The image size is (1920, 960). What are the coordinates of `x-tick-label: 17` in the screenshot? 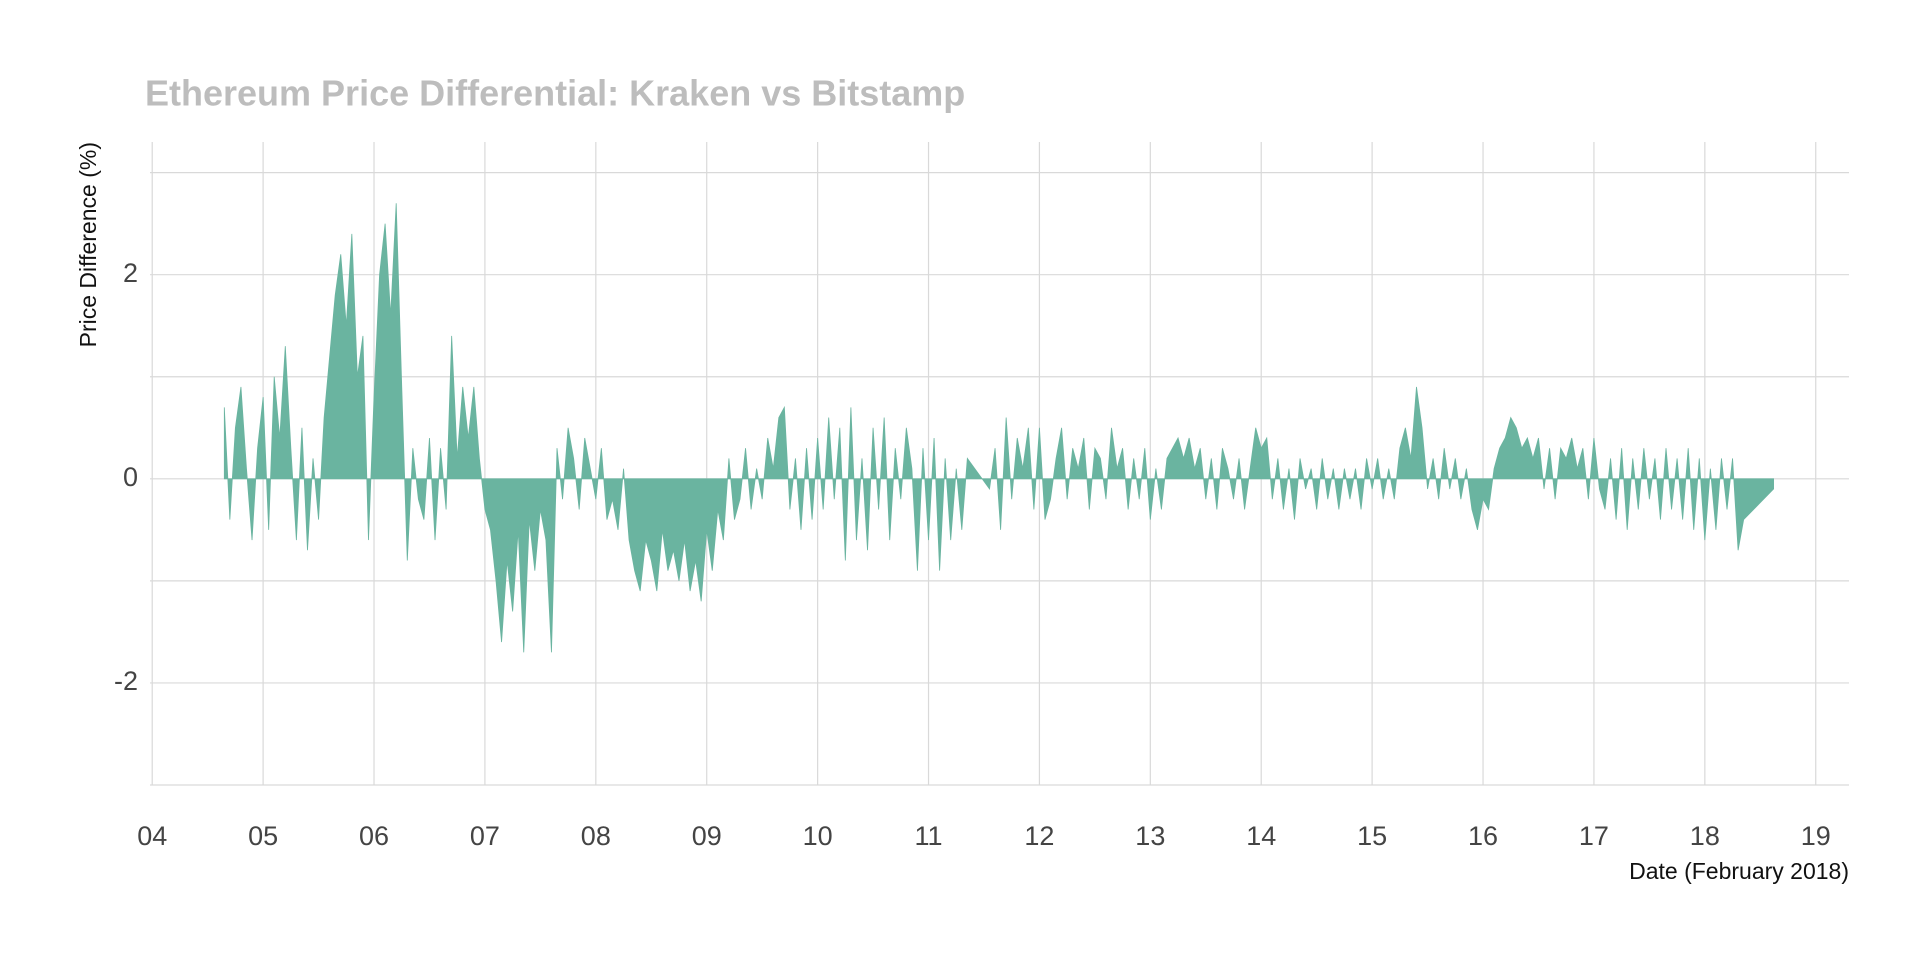 It's located at (1594, 836).